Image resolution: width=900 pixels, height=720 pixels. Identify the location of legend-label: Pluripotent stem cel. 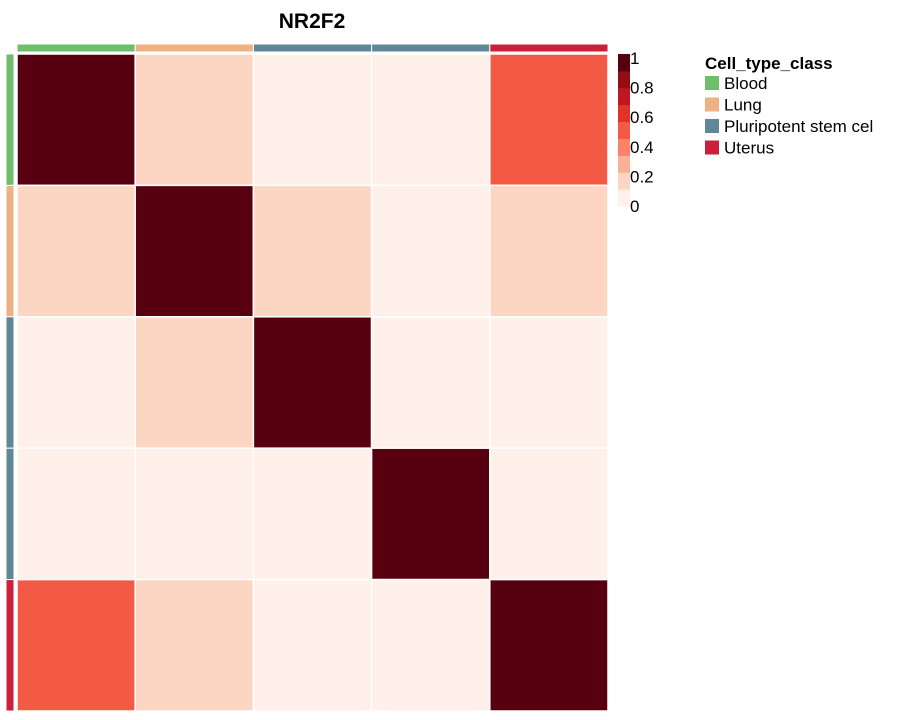
(798, 126).